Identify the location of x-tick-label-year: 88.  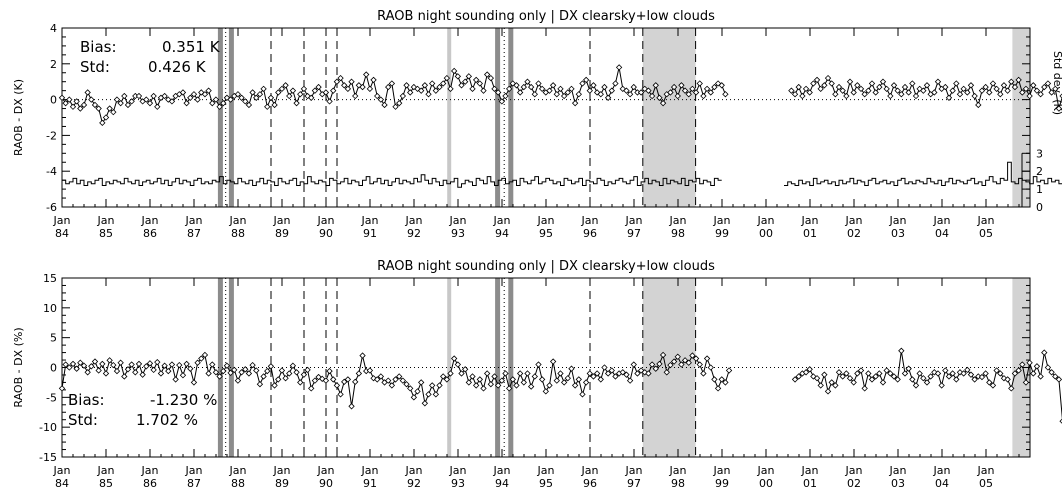
(238, 483).